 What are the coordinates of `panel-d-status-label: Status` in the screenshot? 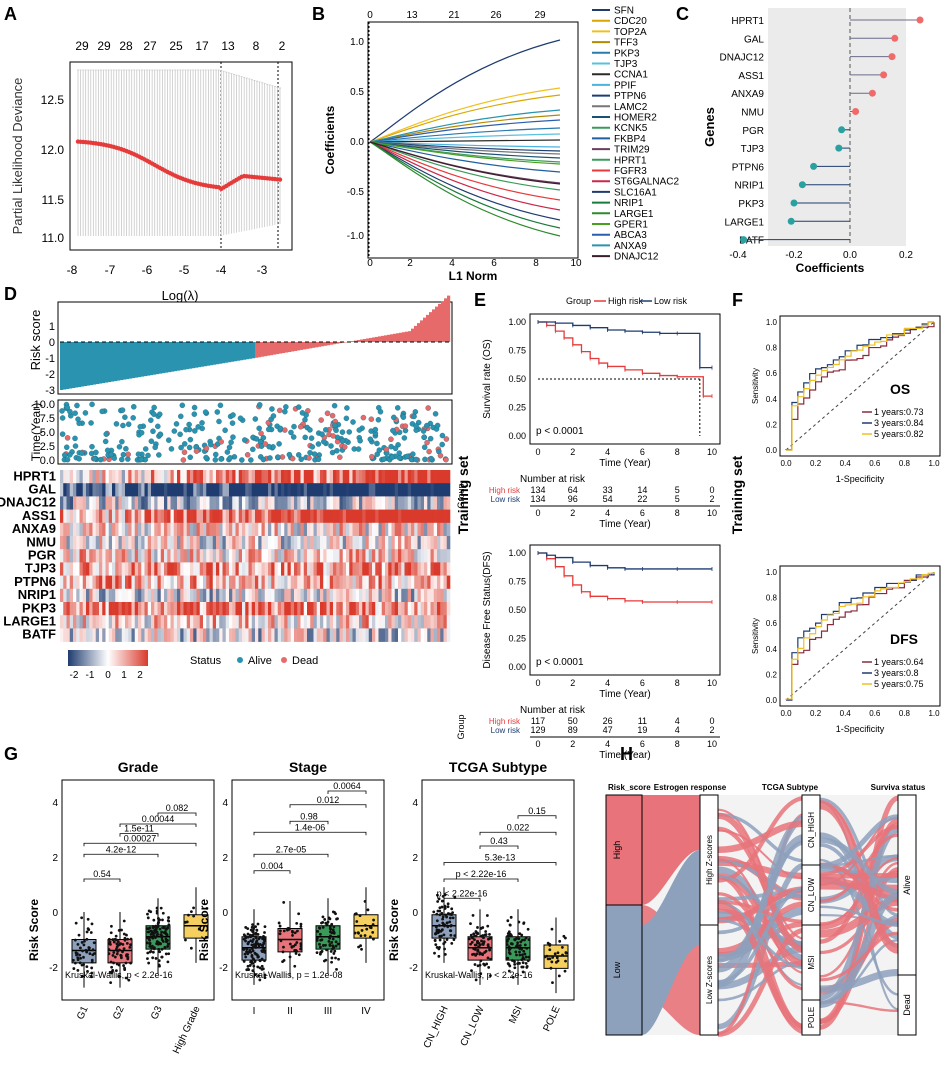 It's located at (206, 661).